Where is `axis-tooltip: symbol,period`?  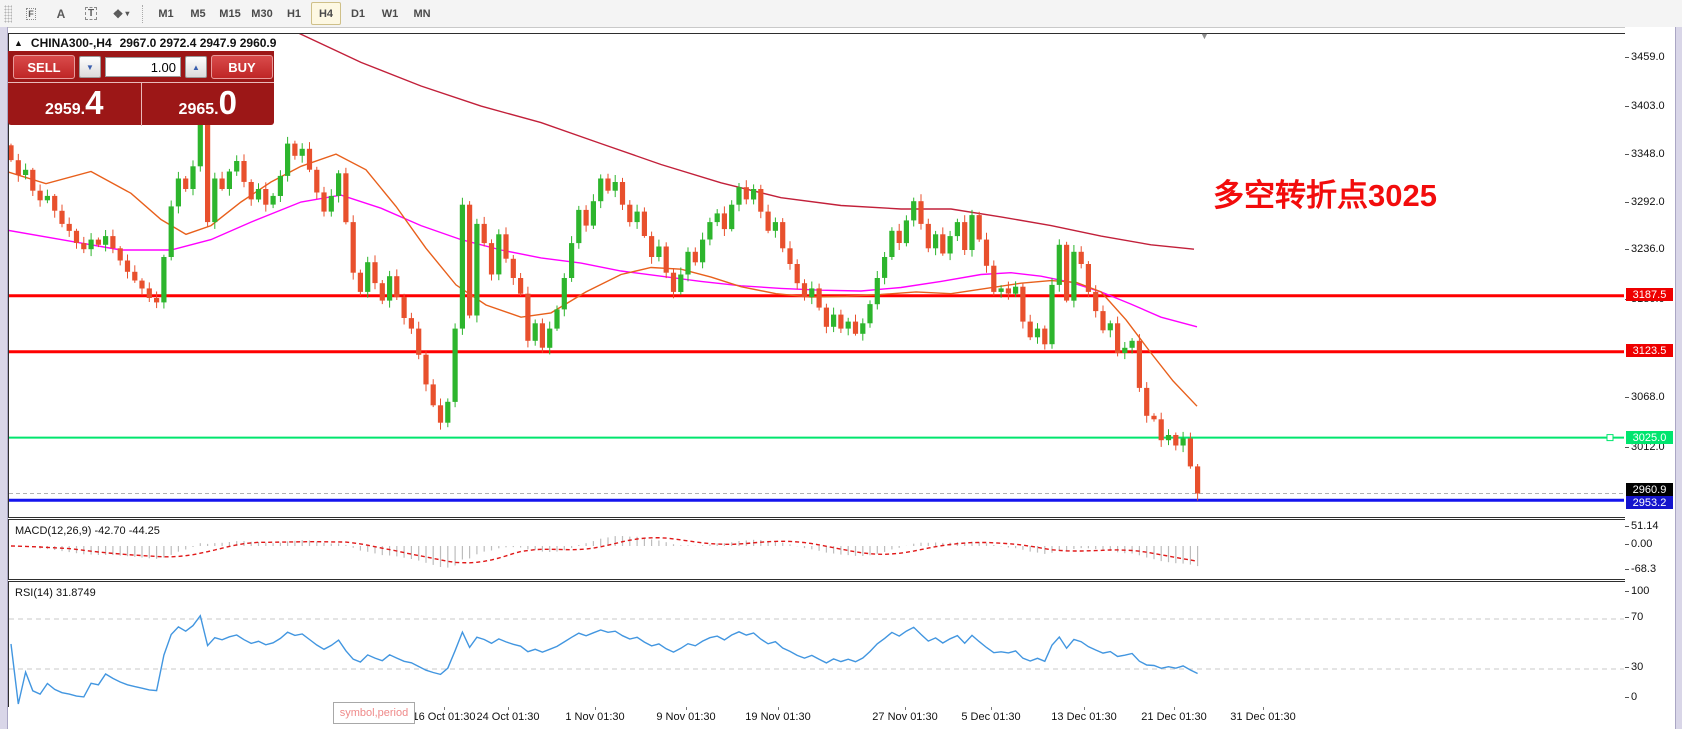 axis-tooltip: symbol,period is located at coordinates (374, 713).